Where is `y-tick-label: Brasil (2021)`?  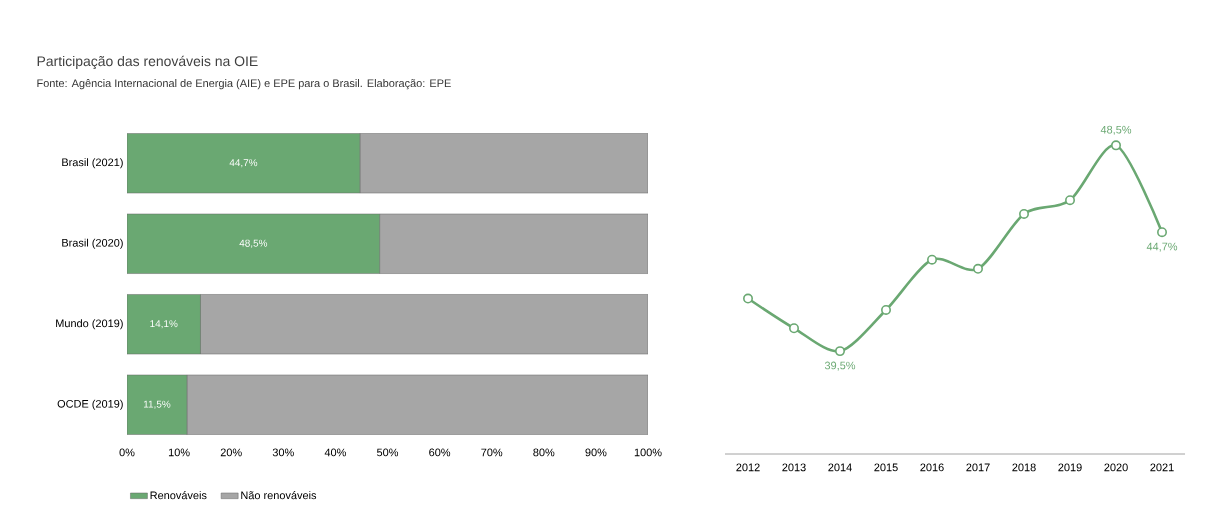
y-tick-label: Brasil (2021) is located at coordinates (92, 163).